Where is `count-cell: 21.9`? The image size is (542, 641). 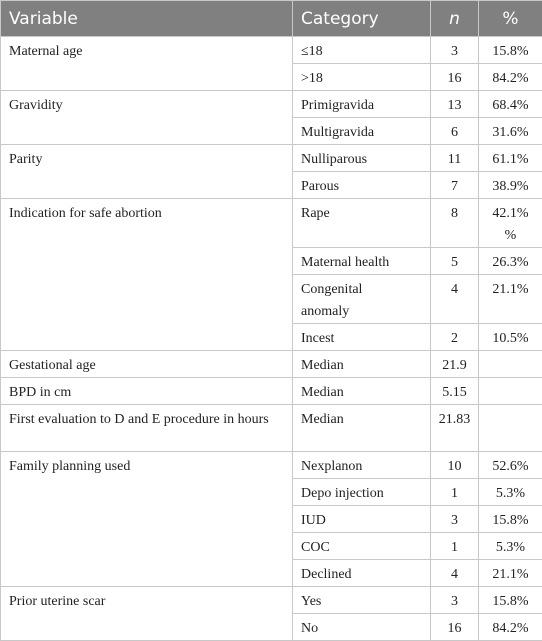
count-cell: 21.9 is located at coordinates (455, 364).